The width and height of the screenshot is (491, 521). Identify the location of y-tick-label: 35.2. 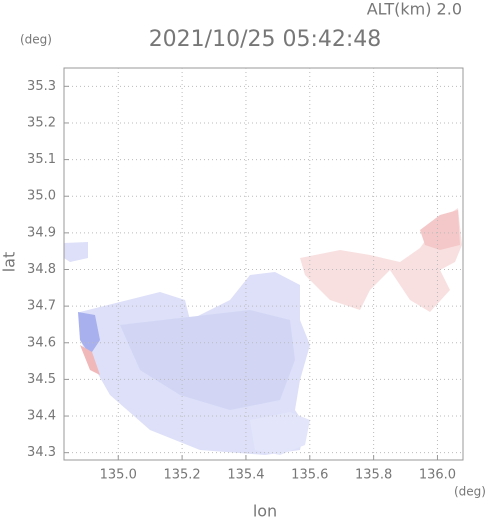
(41, 122).